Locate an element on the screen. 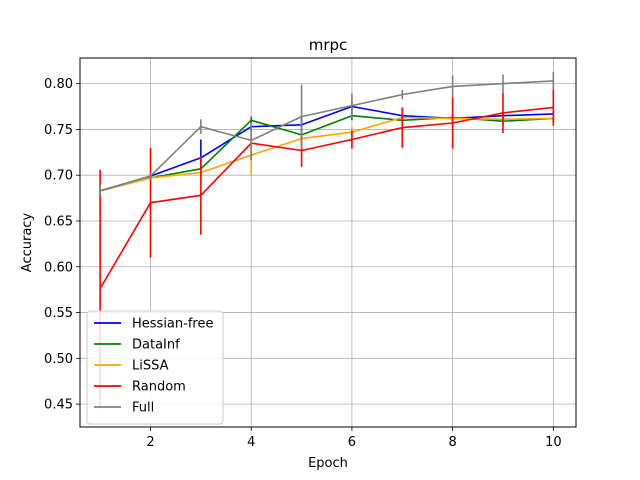 The image size is (640, 480). y-tick-label: 0.70 is located at coordinates (58, 176).